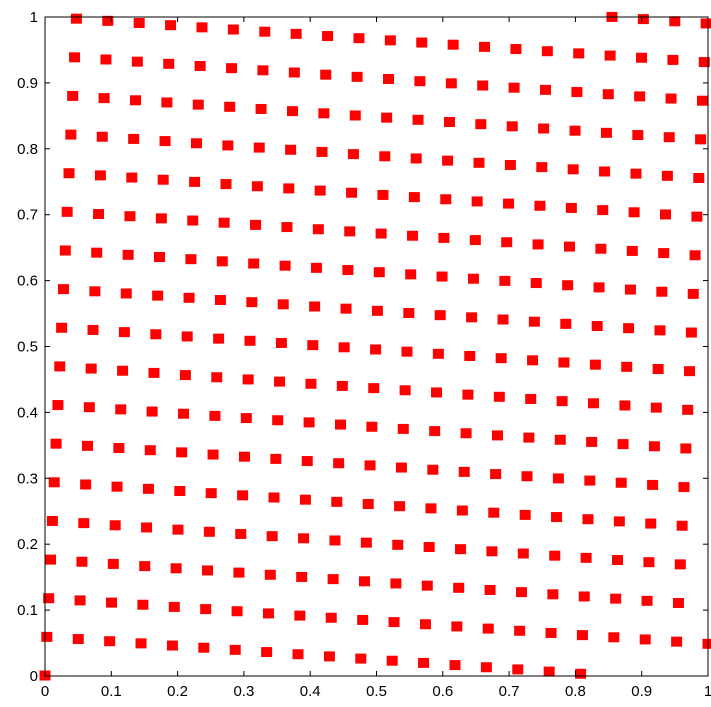 The image size is (711, 707). What do you see at coordinates (111, 691) in the screenshot?
I see `x-tick-label: 0.1` at bounding box center [111, 691].